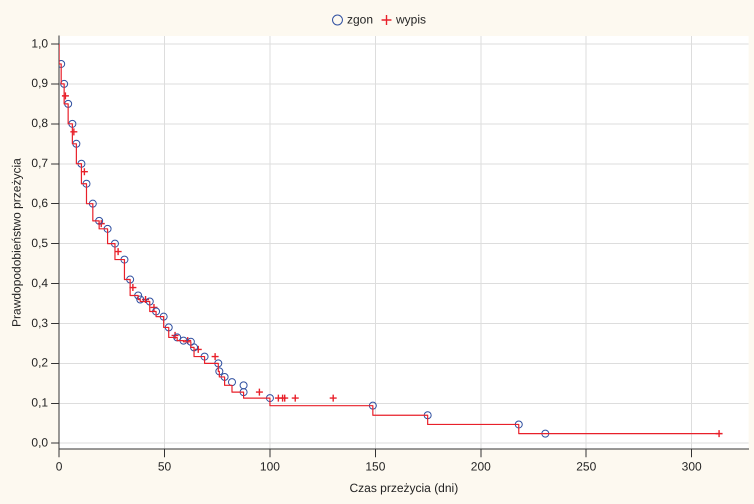 Image resolution: width=754 pixels, height=504 pixels. I want to click on x-tick-label: 50, so click(165, 467).